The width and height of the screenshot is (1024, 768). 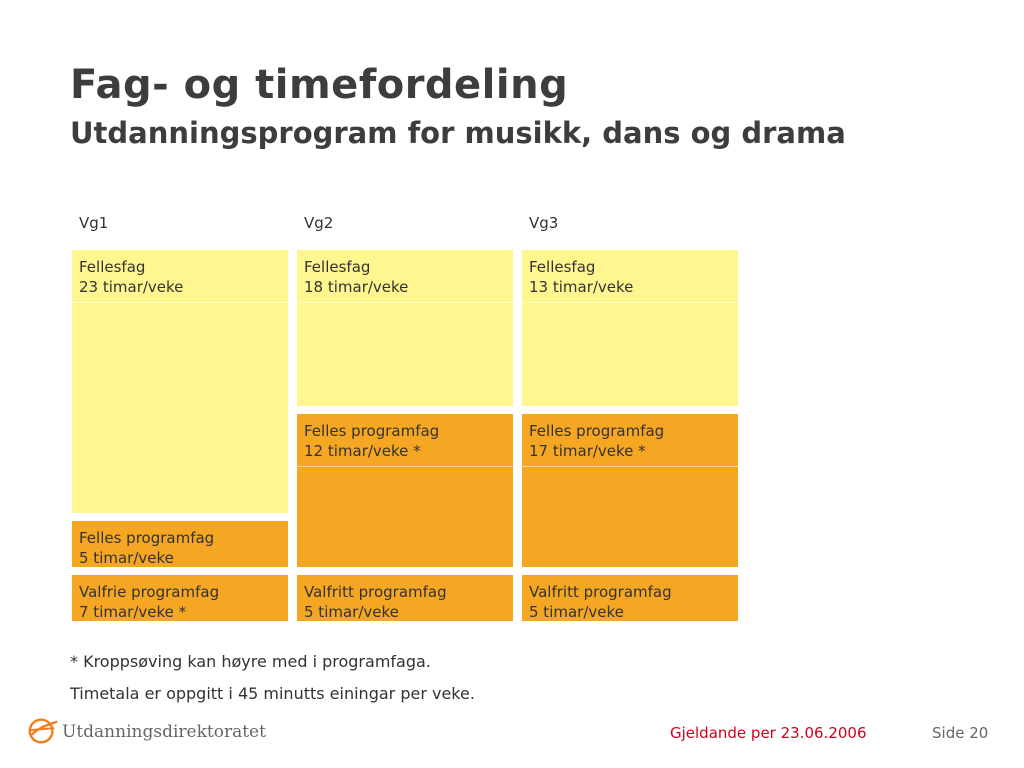 I want to click on vg2-fellesfag-block: Fellesfag 18 timar/veke, so click(x=405, y=328).